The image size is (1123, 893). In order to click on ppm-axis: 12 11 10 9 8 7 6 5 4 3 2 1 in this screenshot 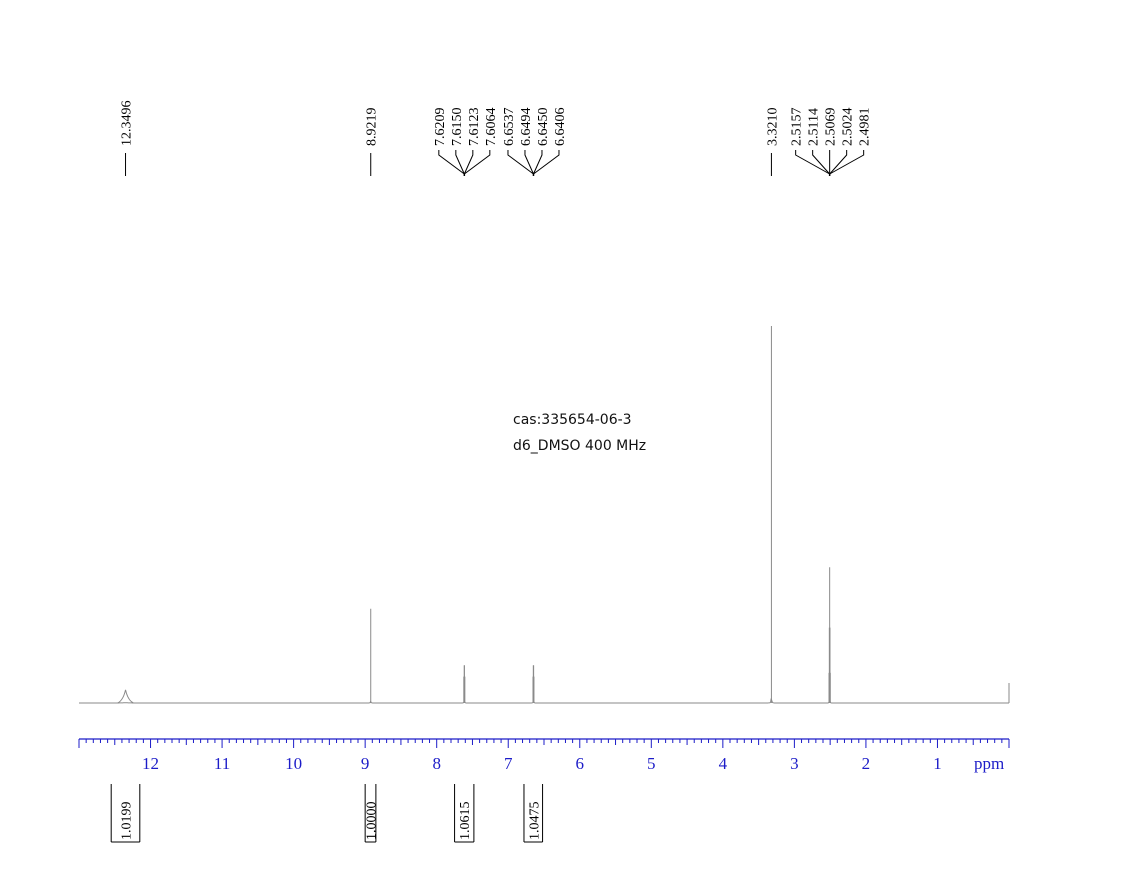, I will do `click(544, 755)`.